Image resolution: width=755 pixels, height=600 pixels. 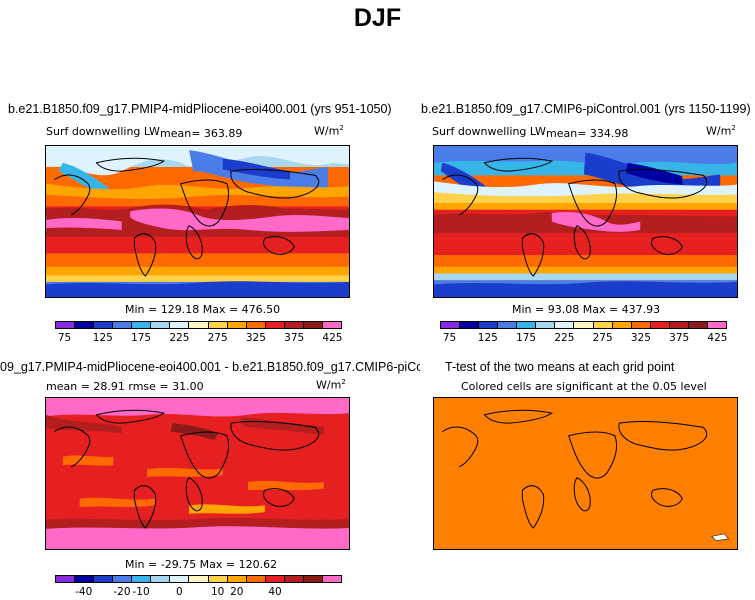 I want to click on bottom-left-colorbar-ticks: -40 -20 -10 0 10 20 40, so click(x=198, y=593).